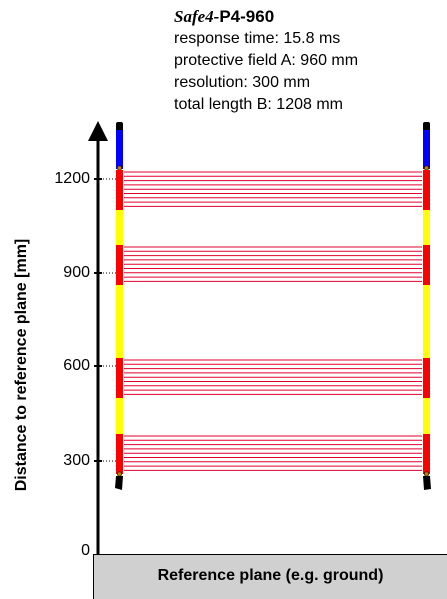 This screenshot has width=447, height=599. Describe the element at coordinates (76, 365) in the screenshot. I see `tick-label-600: 600` at that location.